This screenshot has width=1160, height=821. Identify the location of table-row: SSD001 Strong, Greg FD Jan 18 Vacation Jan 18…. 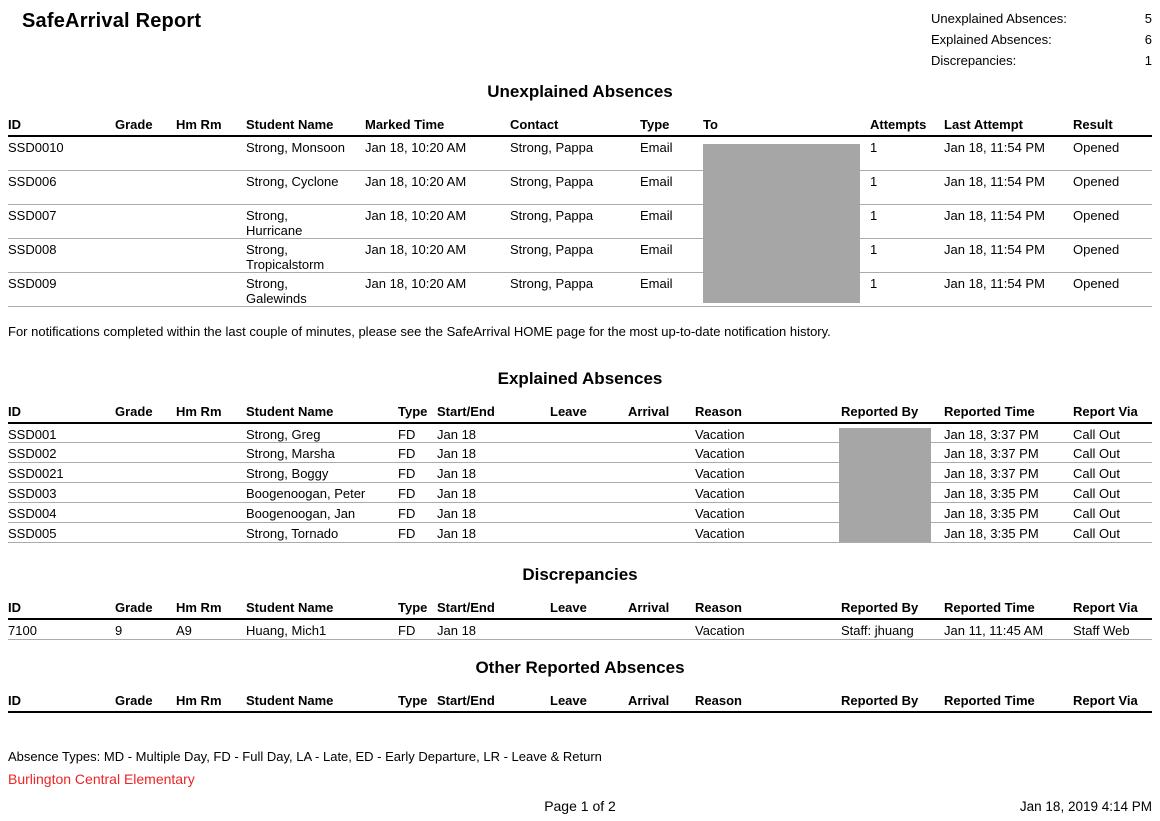
(580, 432).